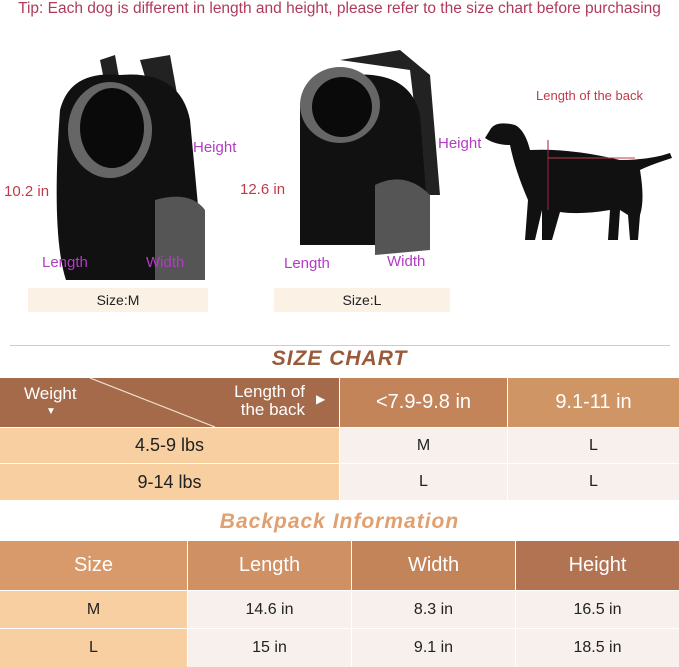  What do you see at coordinates (433, 609) in the screenshot?
I see `width-cell: 8.3 in` at bounding box center [433, 609].